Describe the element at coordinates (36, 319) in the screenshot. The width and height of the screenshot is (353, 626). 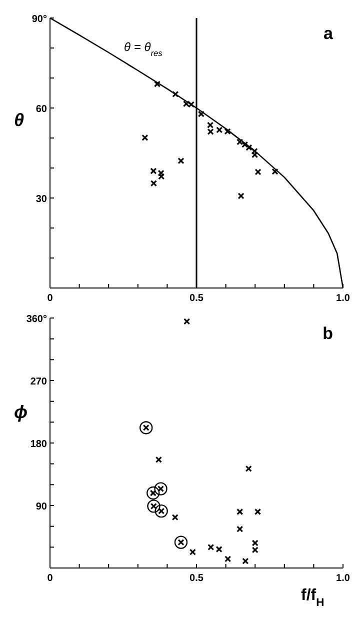
I see `y-tick-label: 360°` at that location.